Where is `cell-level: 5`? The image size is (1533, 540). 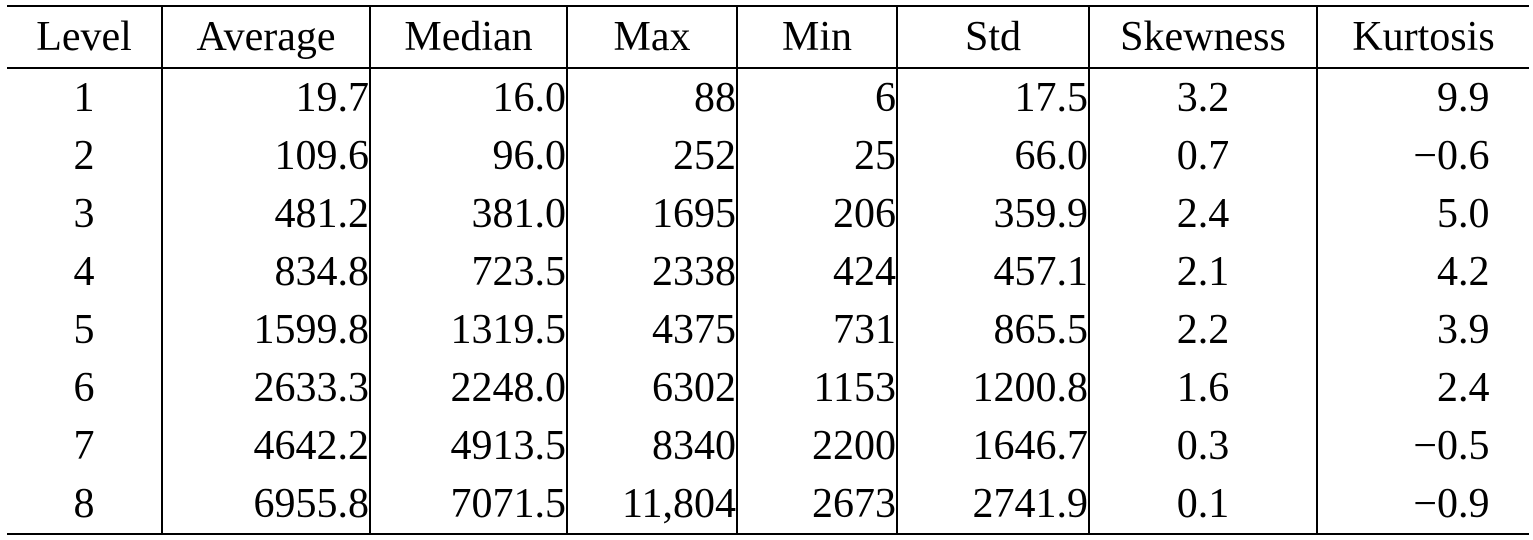 cell-level: 5 is located at coordinates (84, 330).